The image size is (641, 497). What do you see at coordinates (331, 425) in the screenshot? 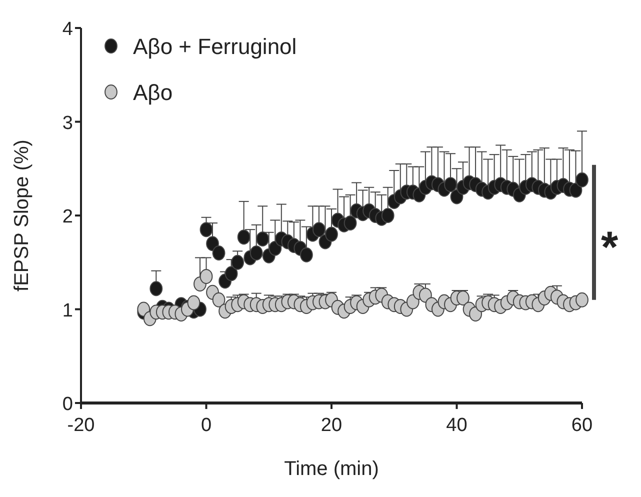
I see `x-tick-label: 20` at bounding box center [331, 425].